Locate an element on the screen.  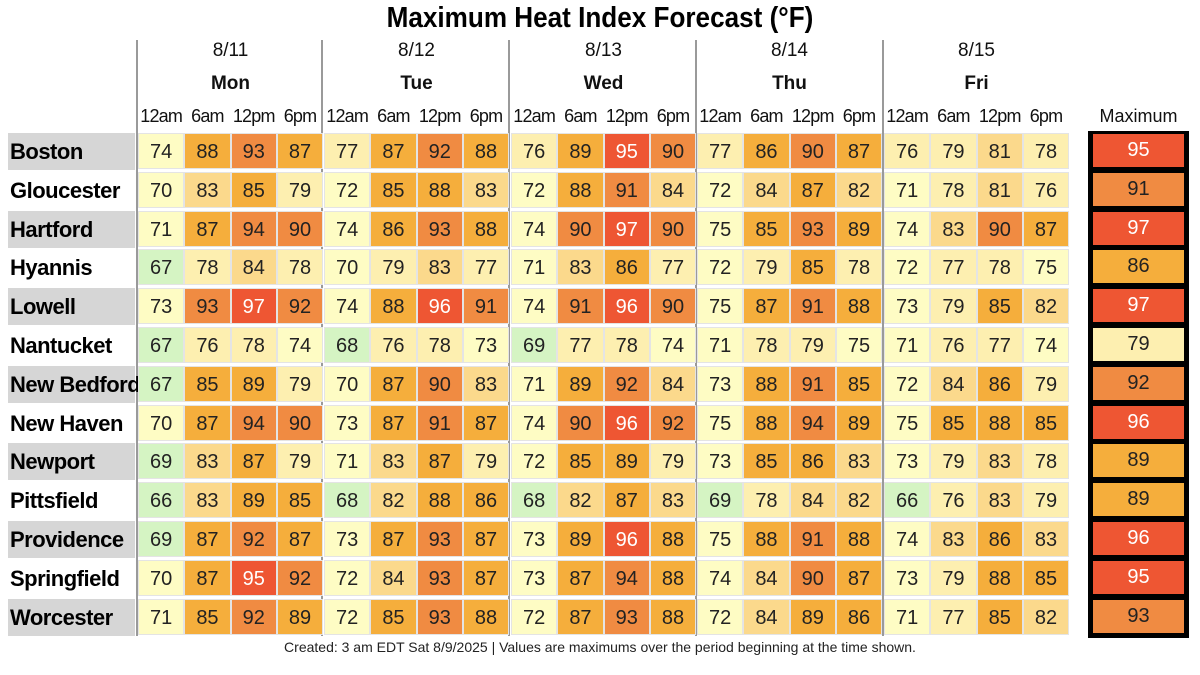
heat-cell: 75 is located at coordinates (720, 422).